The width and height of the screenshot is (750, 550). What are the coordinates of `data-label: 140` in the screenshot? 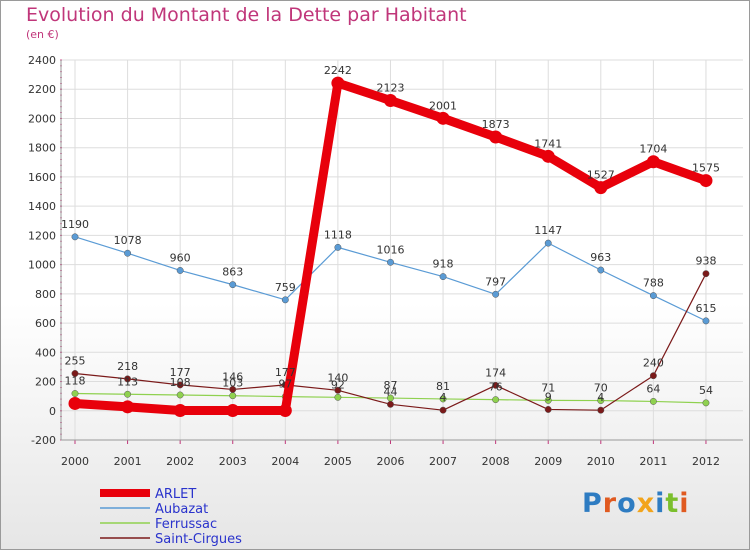 It's located at (337, 377).